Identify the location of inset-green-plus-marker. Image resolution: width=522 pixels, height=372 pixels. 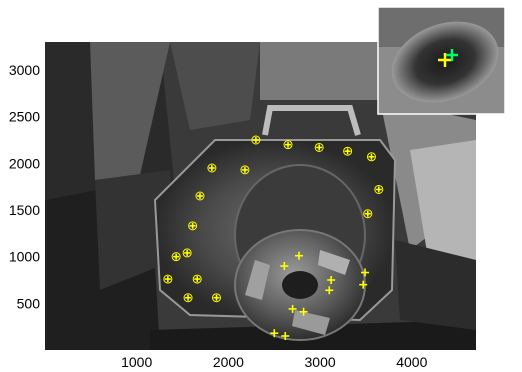
(452, 55).